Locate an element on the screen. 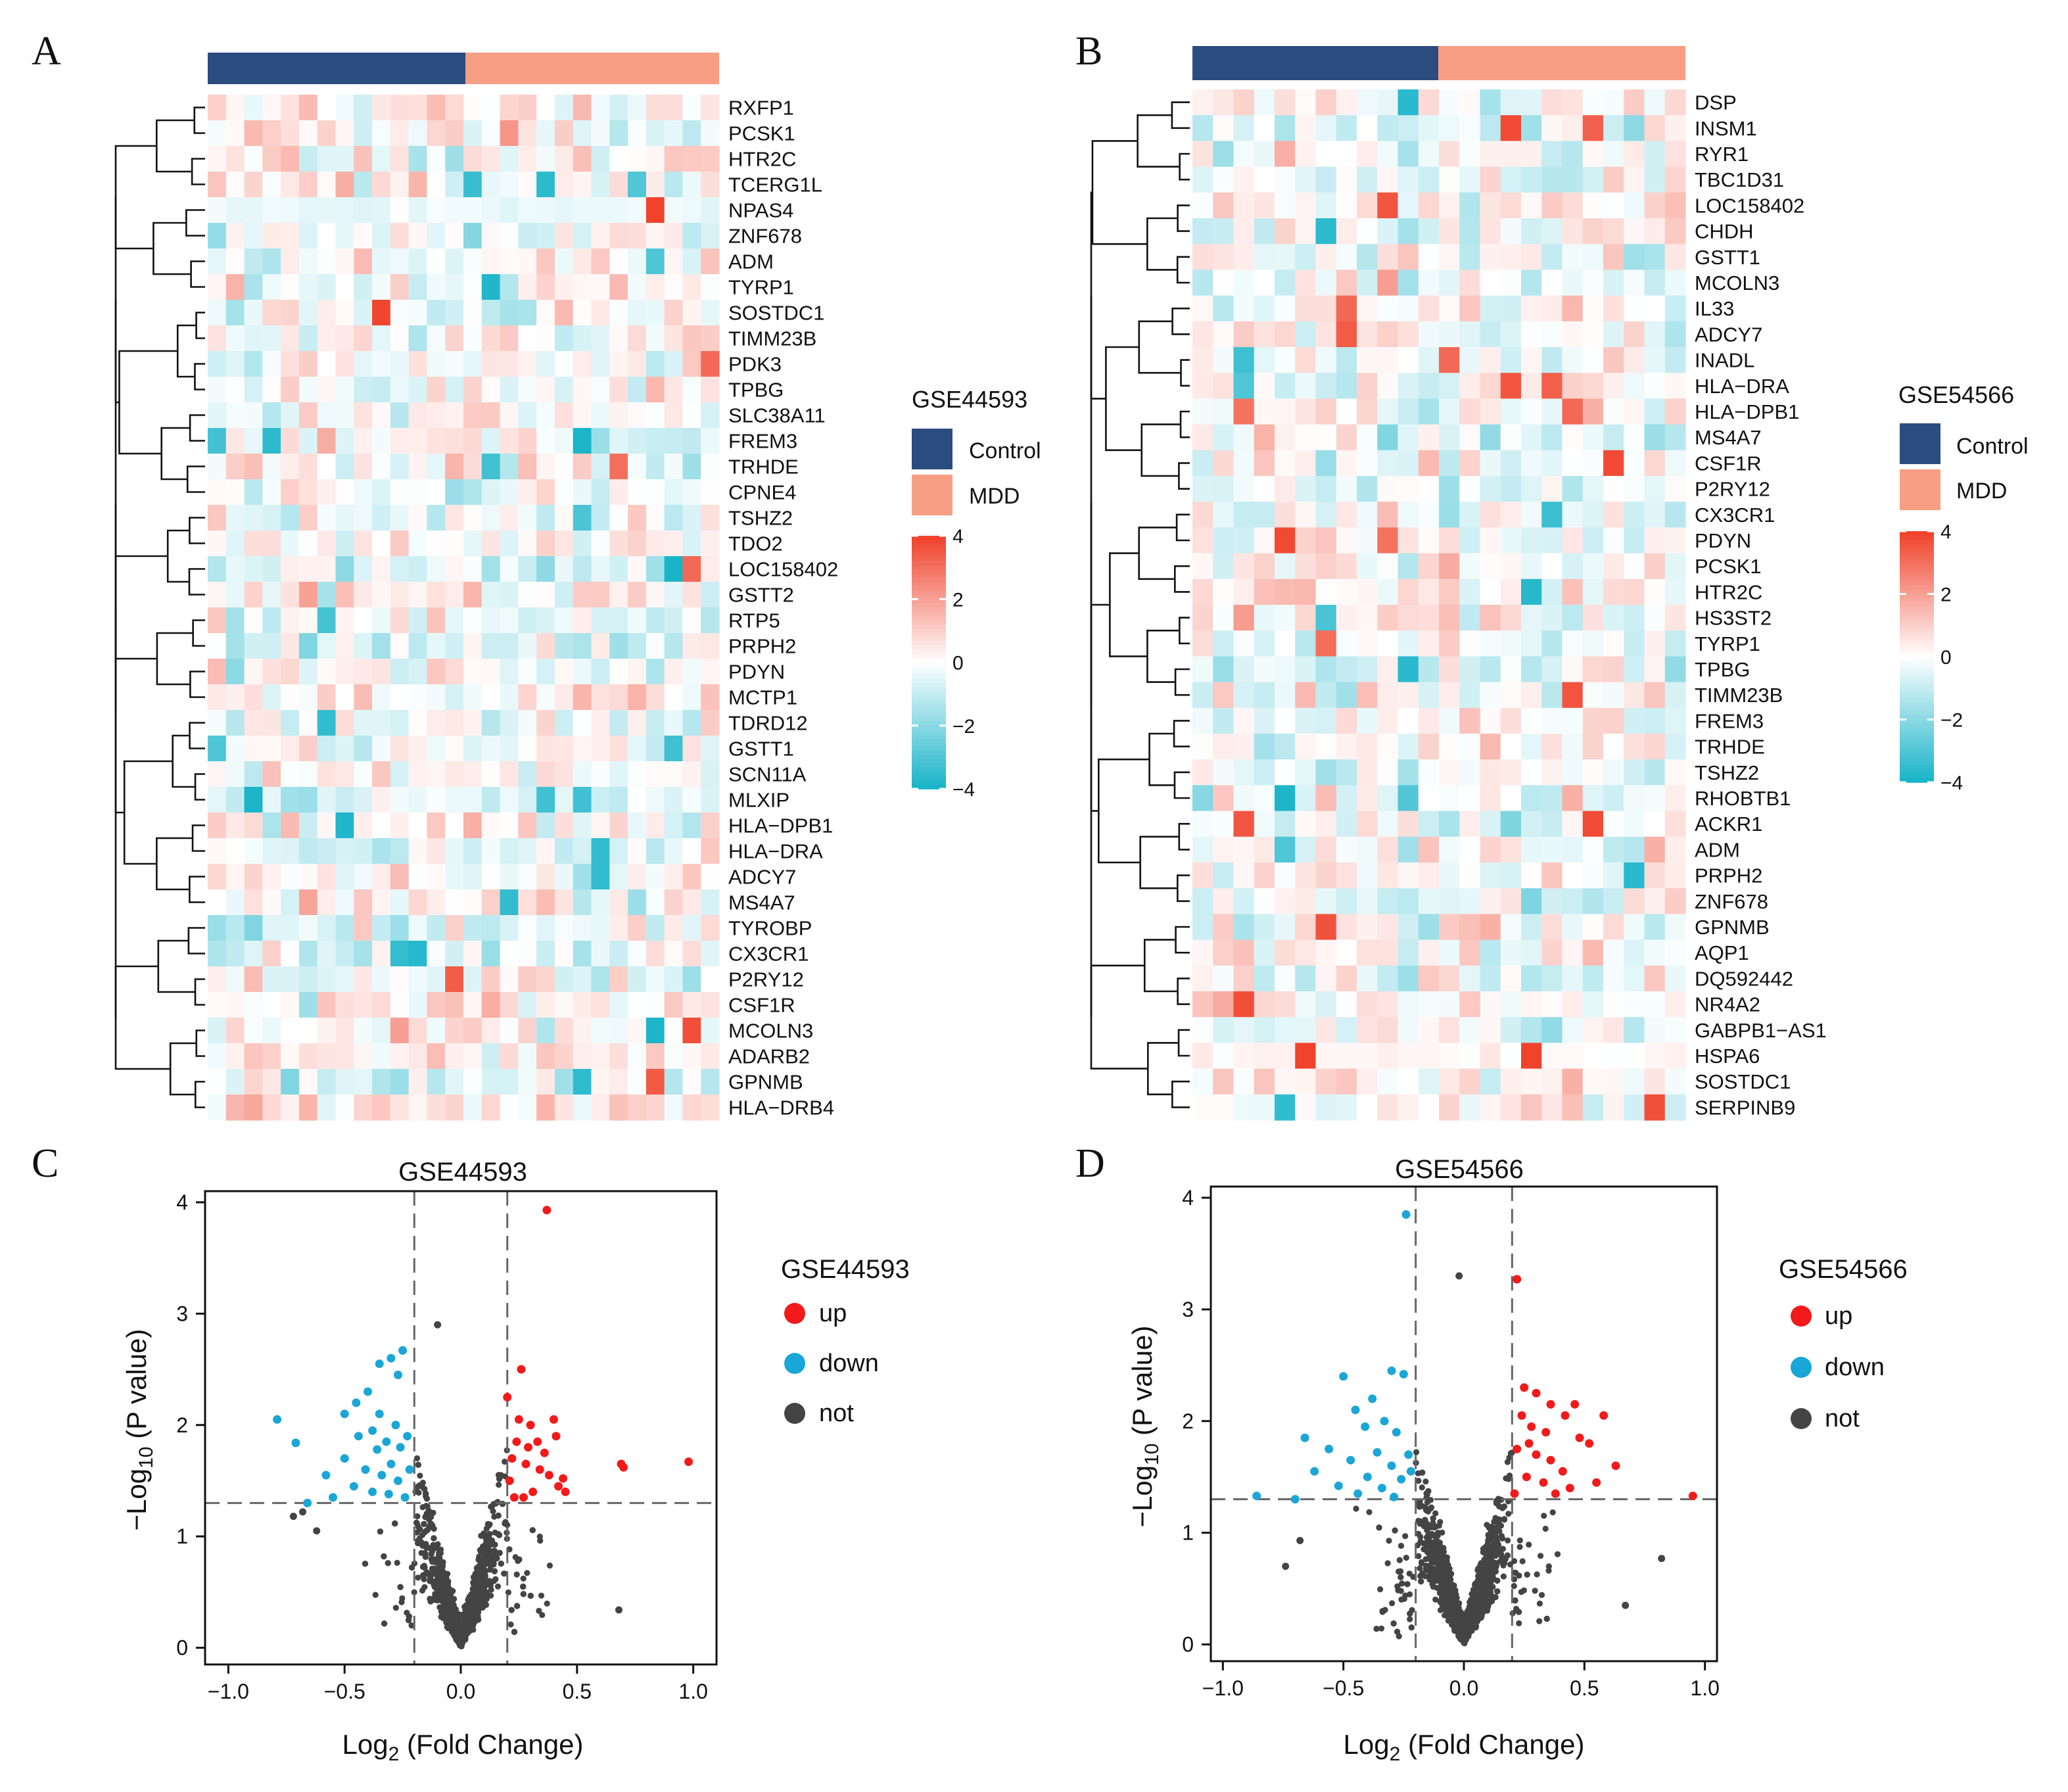  gene-label: SOSTDC1 is located at coordinates (776, 313).